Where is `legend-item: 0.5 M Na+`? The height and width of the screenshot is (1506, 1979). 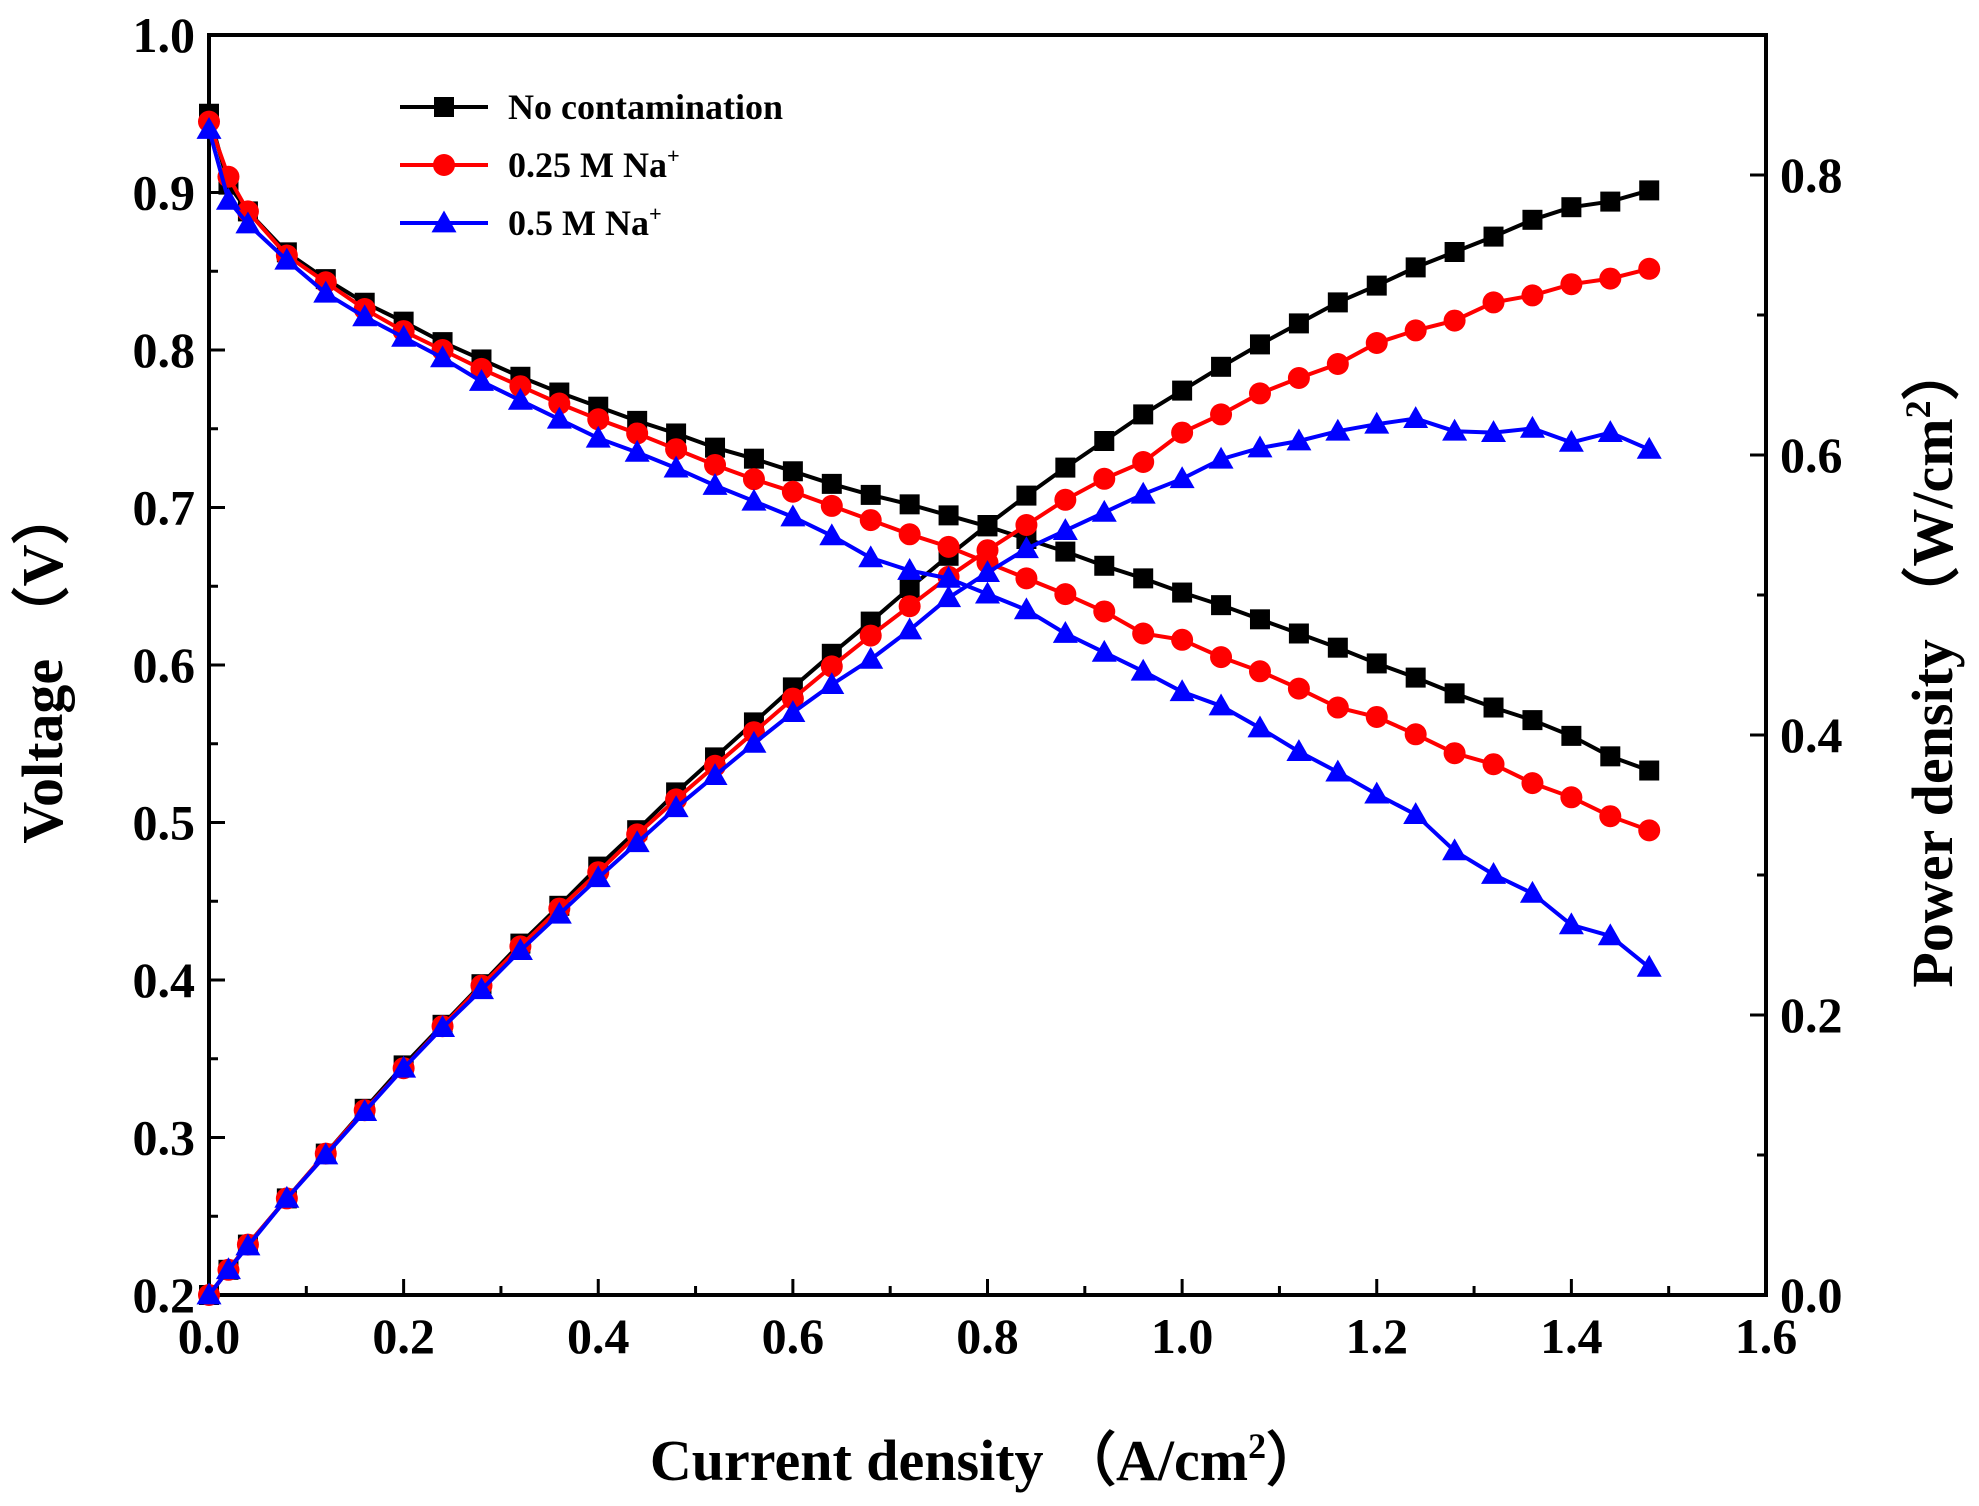
legend-item: 0.5 M Na+ is located at coordinates (531, 222).